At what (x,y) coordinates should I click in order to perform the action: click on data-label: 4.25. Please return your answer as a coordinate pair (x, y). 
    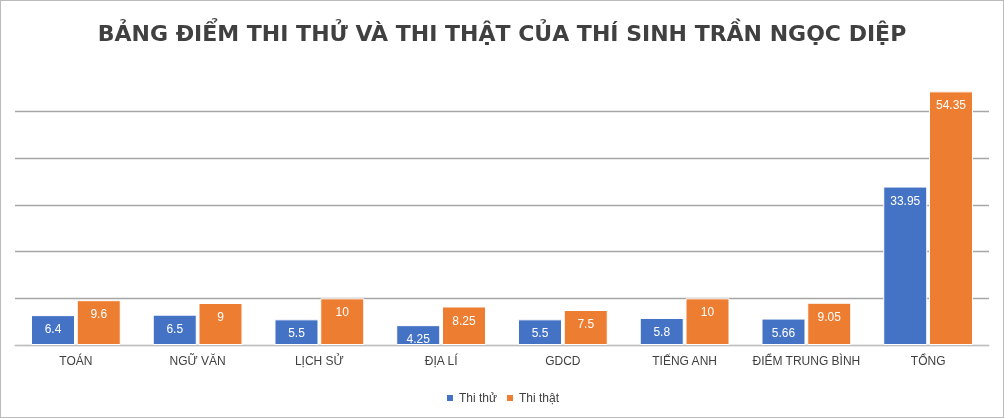
    Looking at the image, I should click on (418, 339).